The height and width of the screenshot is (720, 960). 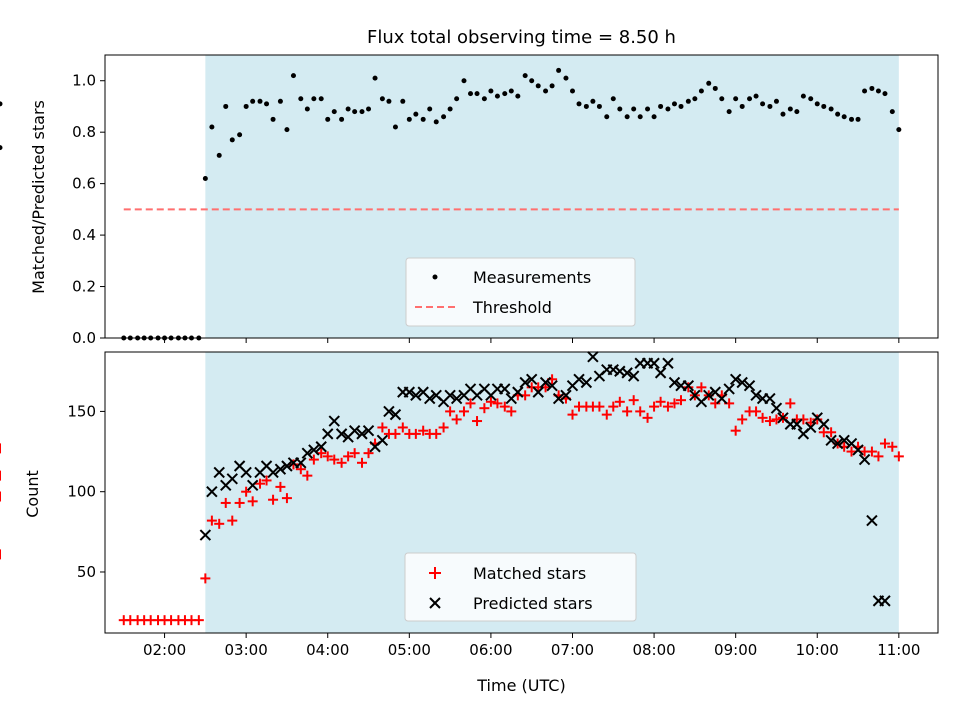 I want to click on legend-matched-marker, so click(x=435, y=573).